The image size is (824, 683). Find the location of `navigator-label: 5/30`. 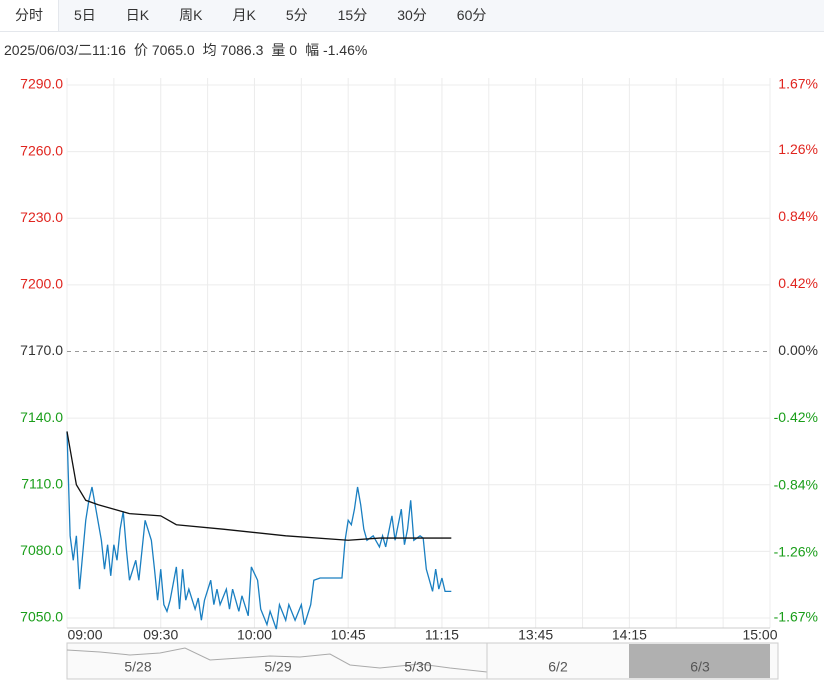

navigator-label: 5/30 is located at coordinates (417, 667).